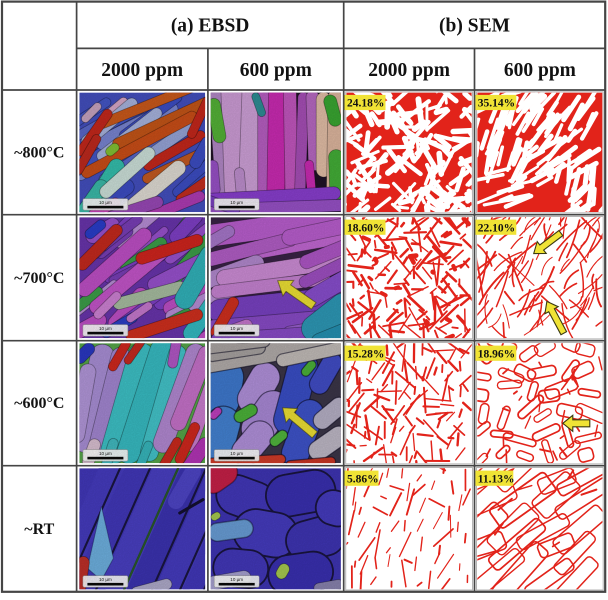  What do you see at coordinates (39, 403) in the screenshot?
I see `svg-text: ~600°C` at bounding box center [39, 403].